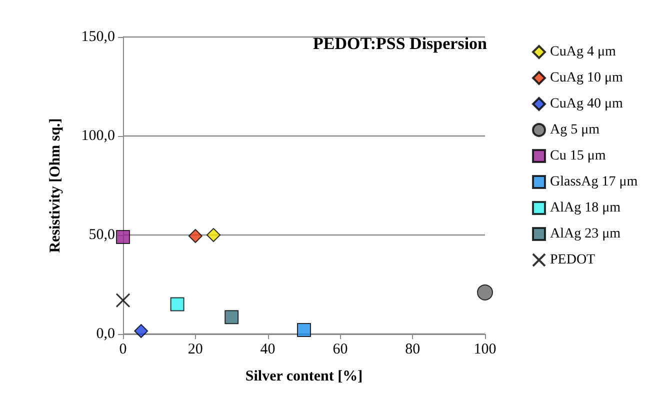 The height and width of the screenshot is (416, 672). Describe the element at coordinates (268, 350) in the screenshot. I see `x-tick-label: 40` at that location.